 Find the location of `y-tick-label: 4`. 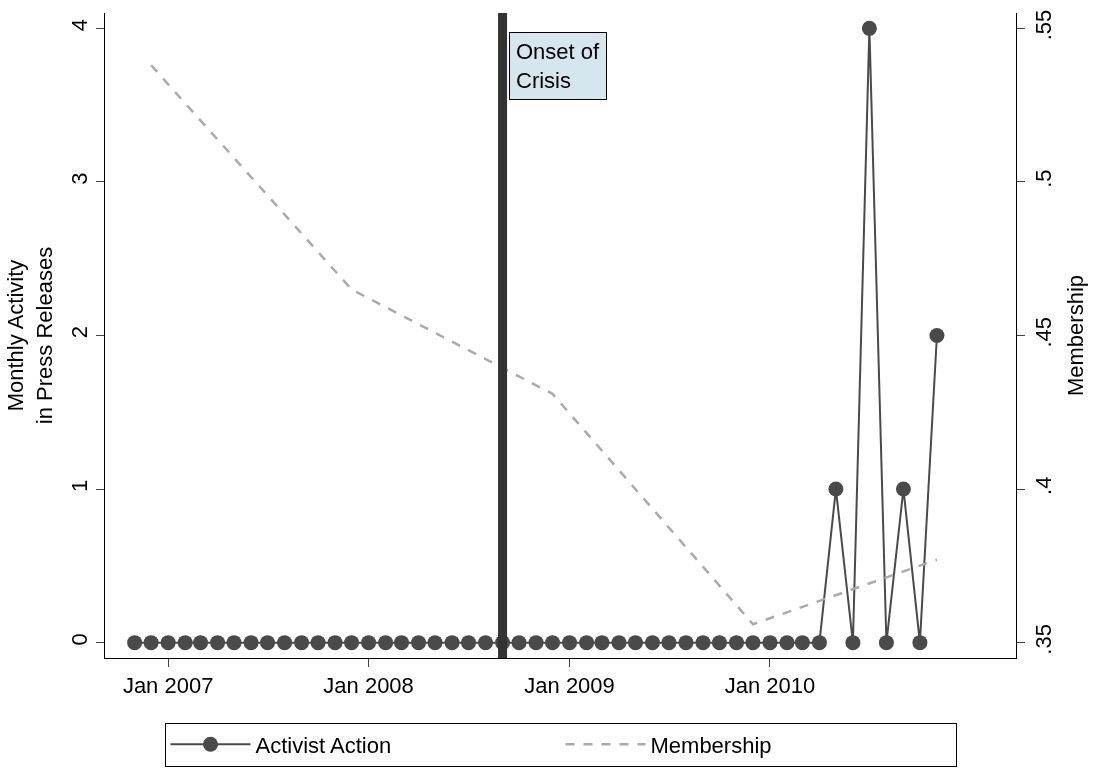

y-tick-label: 4 is located at coordinates (80, 25).